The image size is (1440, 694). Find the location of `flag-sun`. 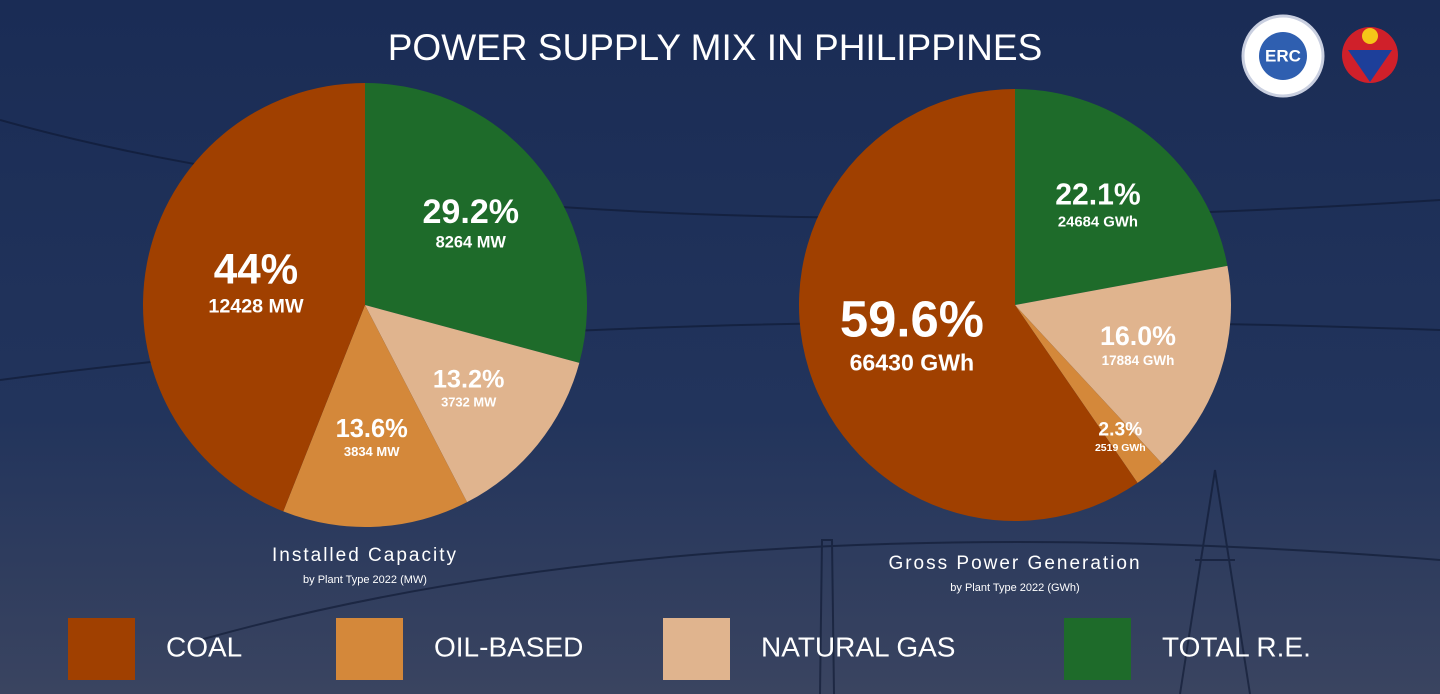

flag-sun is located at coordinates (1370, 36).